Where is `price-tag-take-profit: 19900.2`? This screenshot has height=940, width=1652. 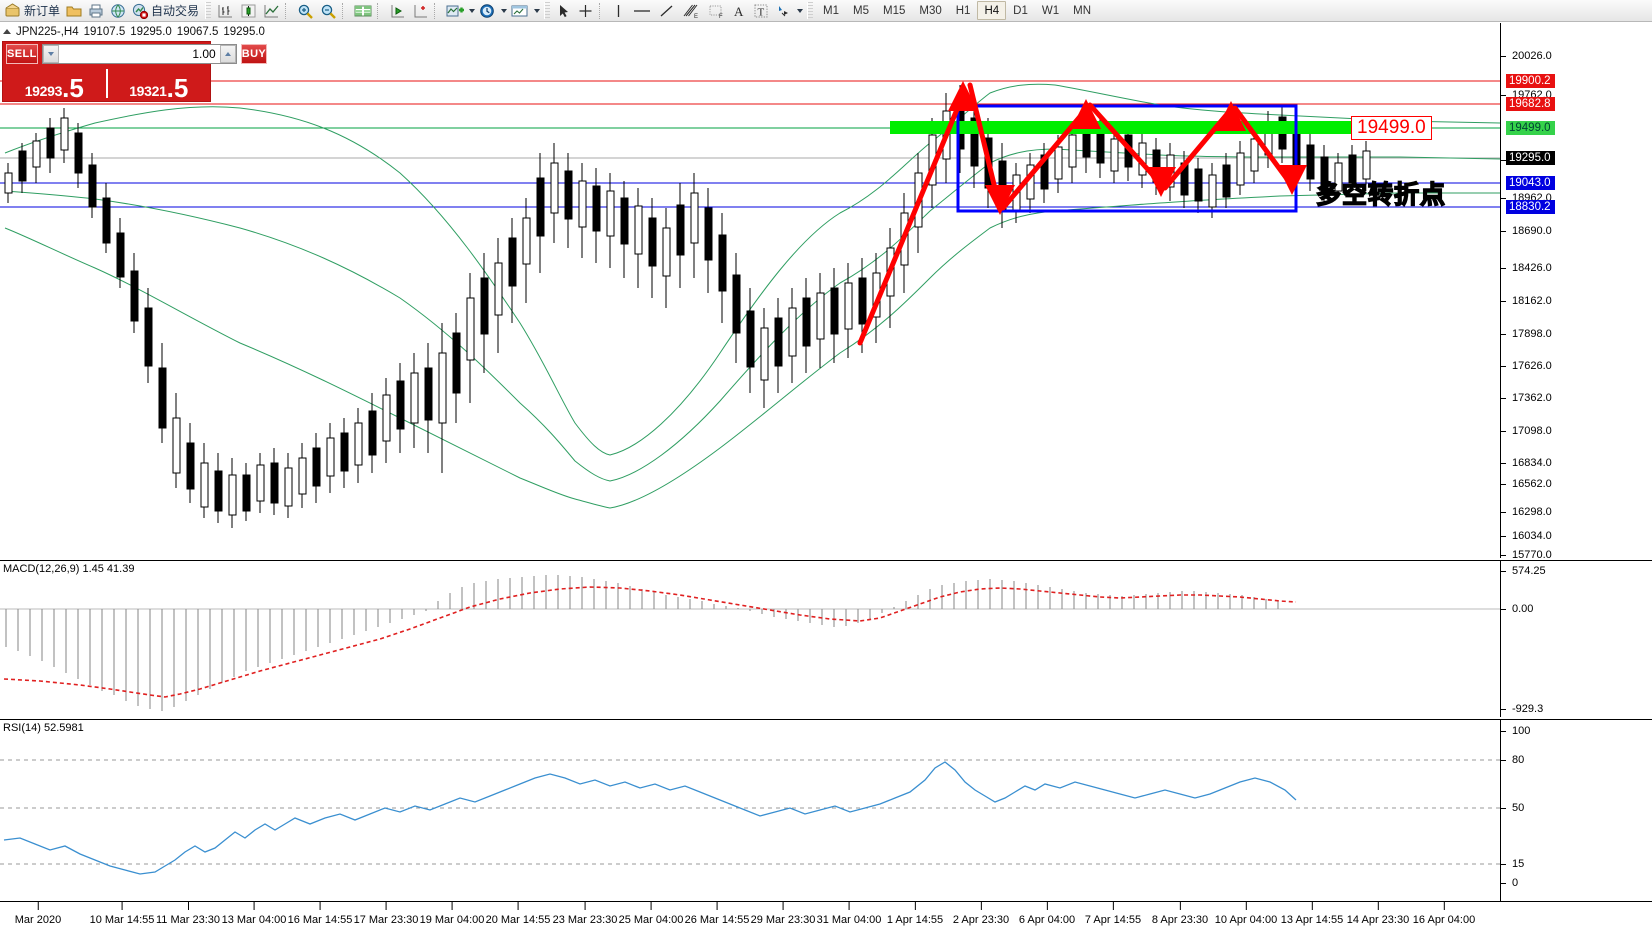 price-tag-take-profit: 19900.2 is located at coordinates (1530, 81).